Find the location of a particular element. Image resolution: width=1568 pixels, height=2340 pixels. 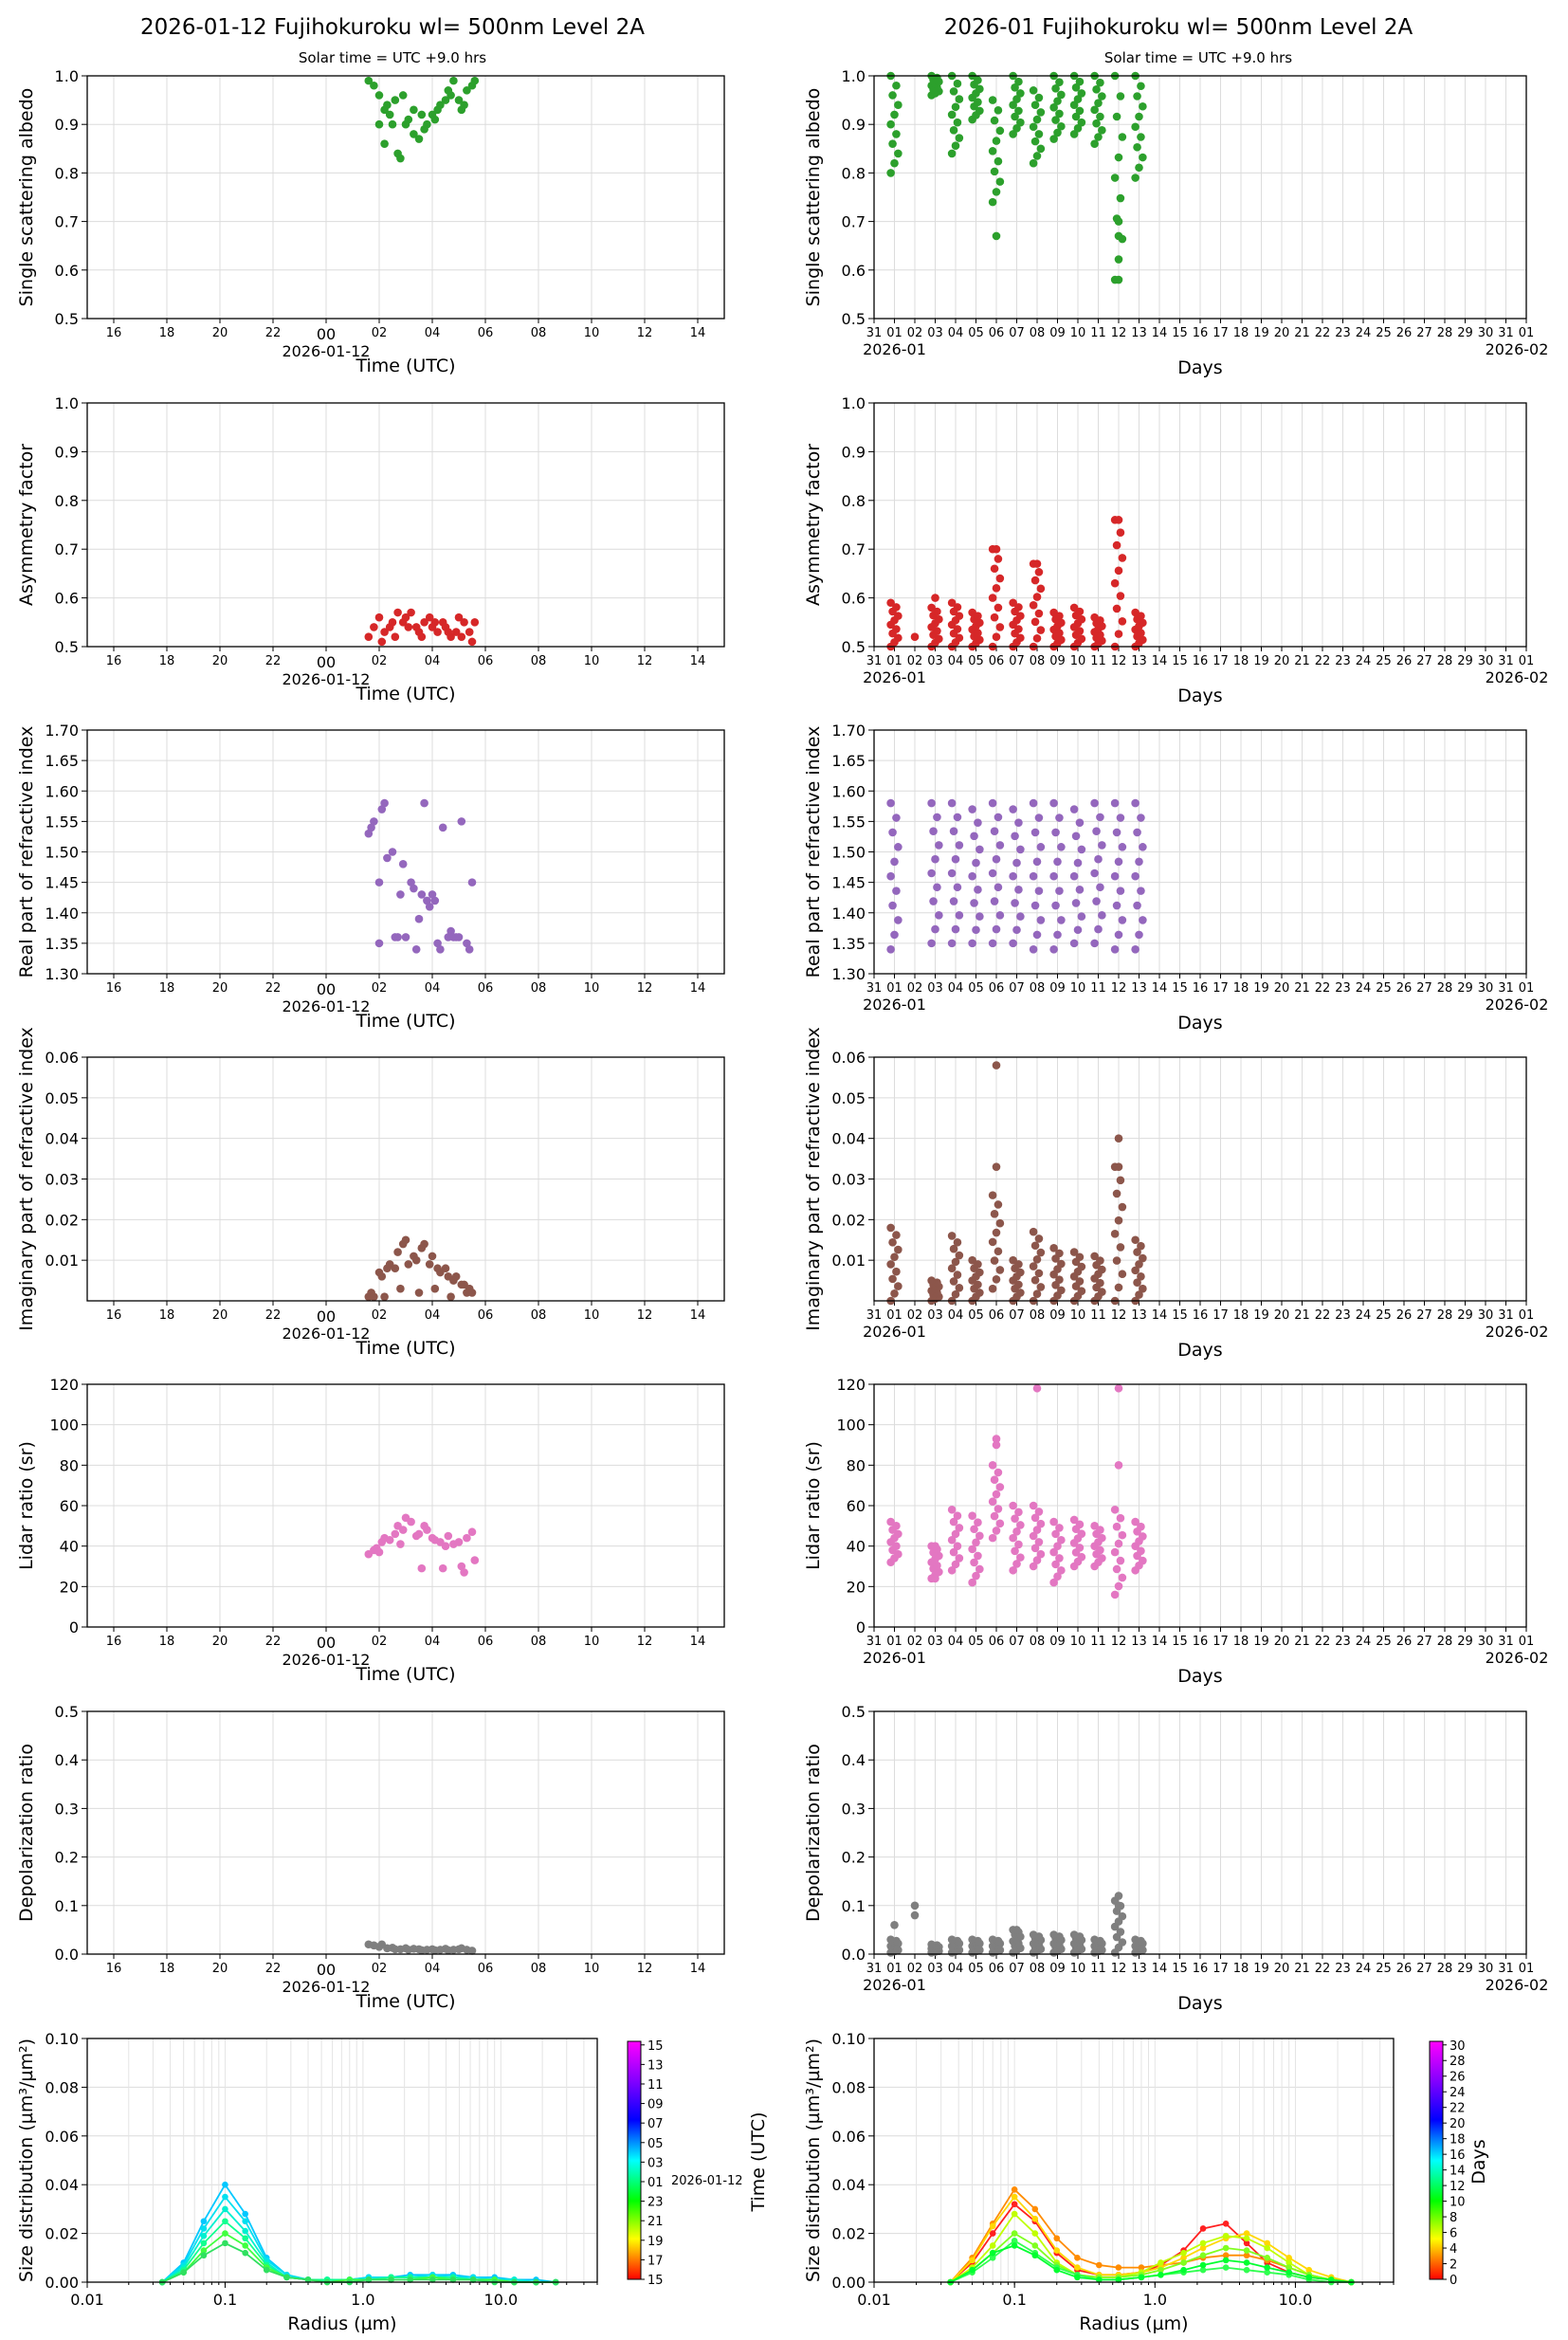

panel-right-5-x-tick-label: 11 is located at coordinates (1098, 1642).